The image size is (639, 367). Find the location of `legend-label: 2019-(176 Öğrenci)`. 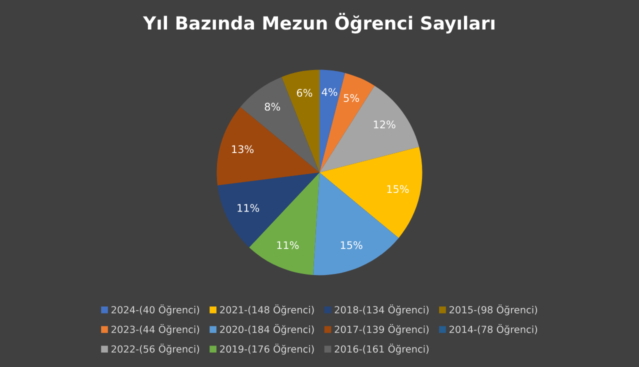

legend-label: 2019-(176 Öğrenci) is located at coordinates (267, 349).